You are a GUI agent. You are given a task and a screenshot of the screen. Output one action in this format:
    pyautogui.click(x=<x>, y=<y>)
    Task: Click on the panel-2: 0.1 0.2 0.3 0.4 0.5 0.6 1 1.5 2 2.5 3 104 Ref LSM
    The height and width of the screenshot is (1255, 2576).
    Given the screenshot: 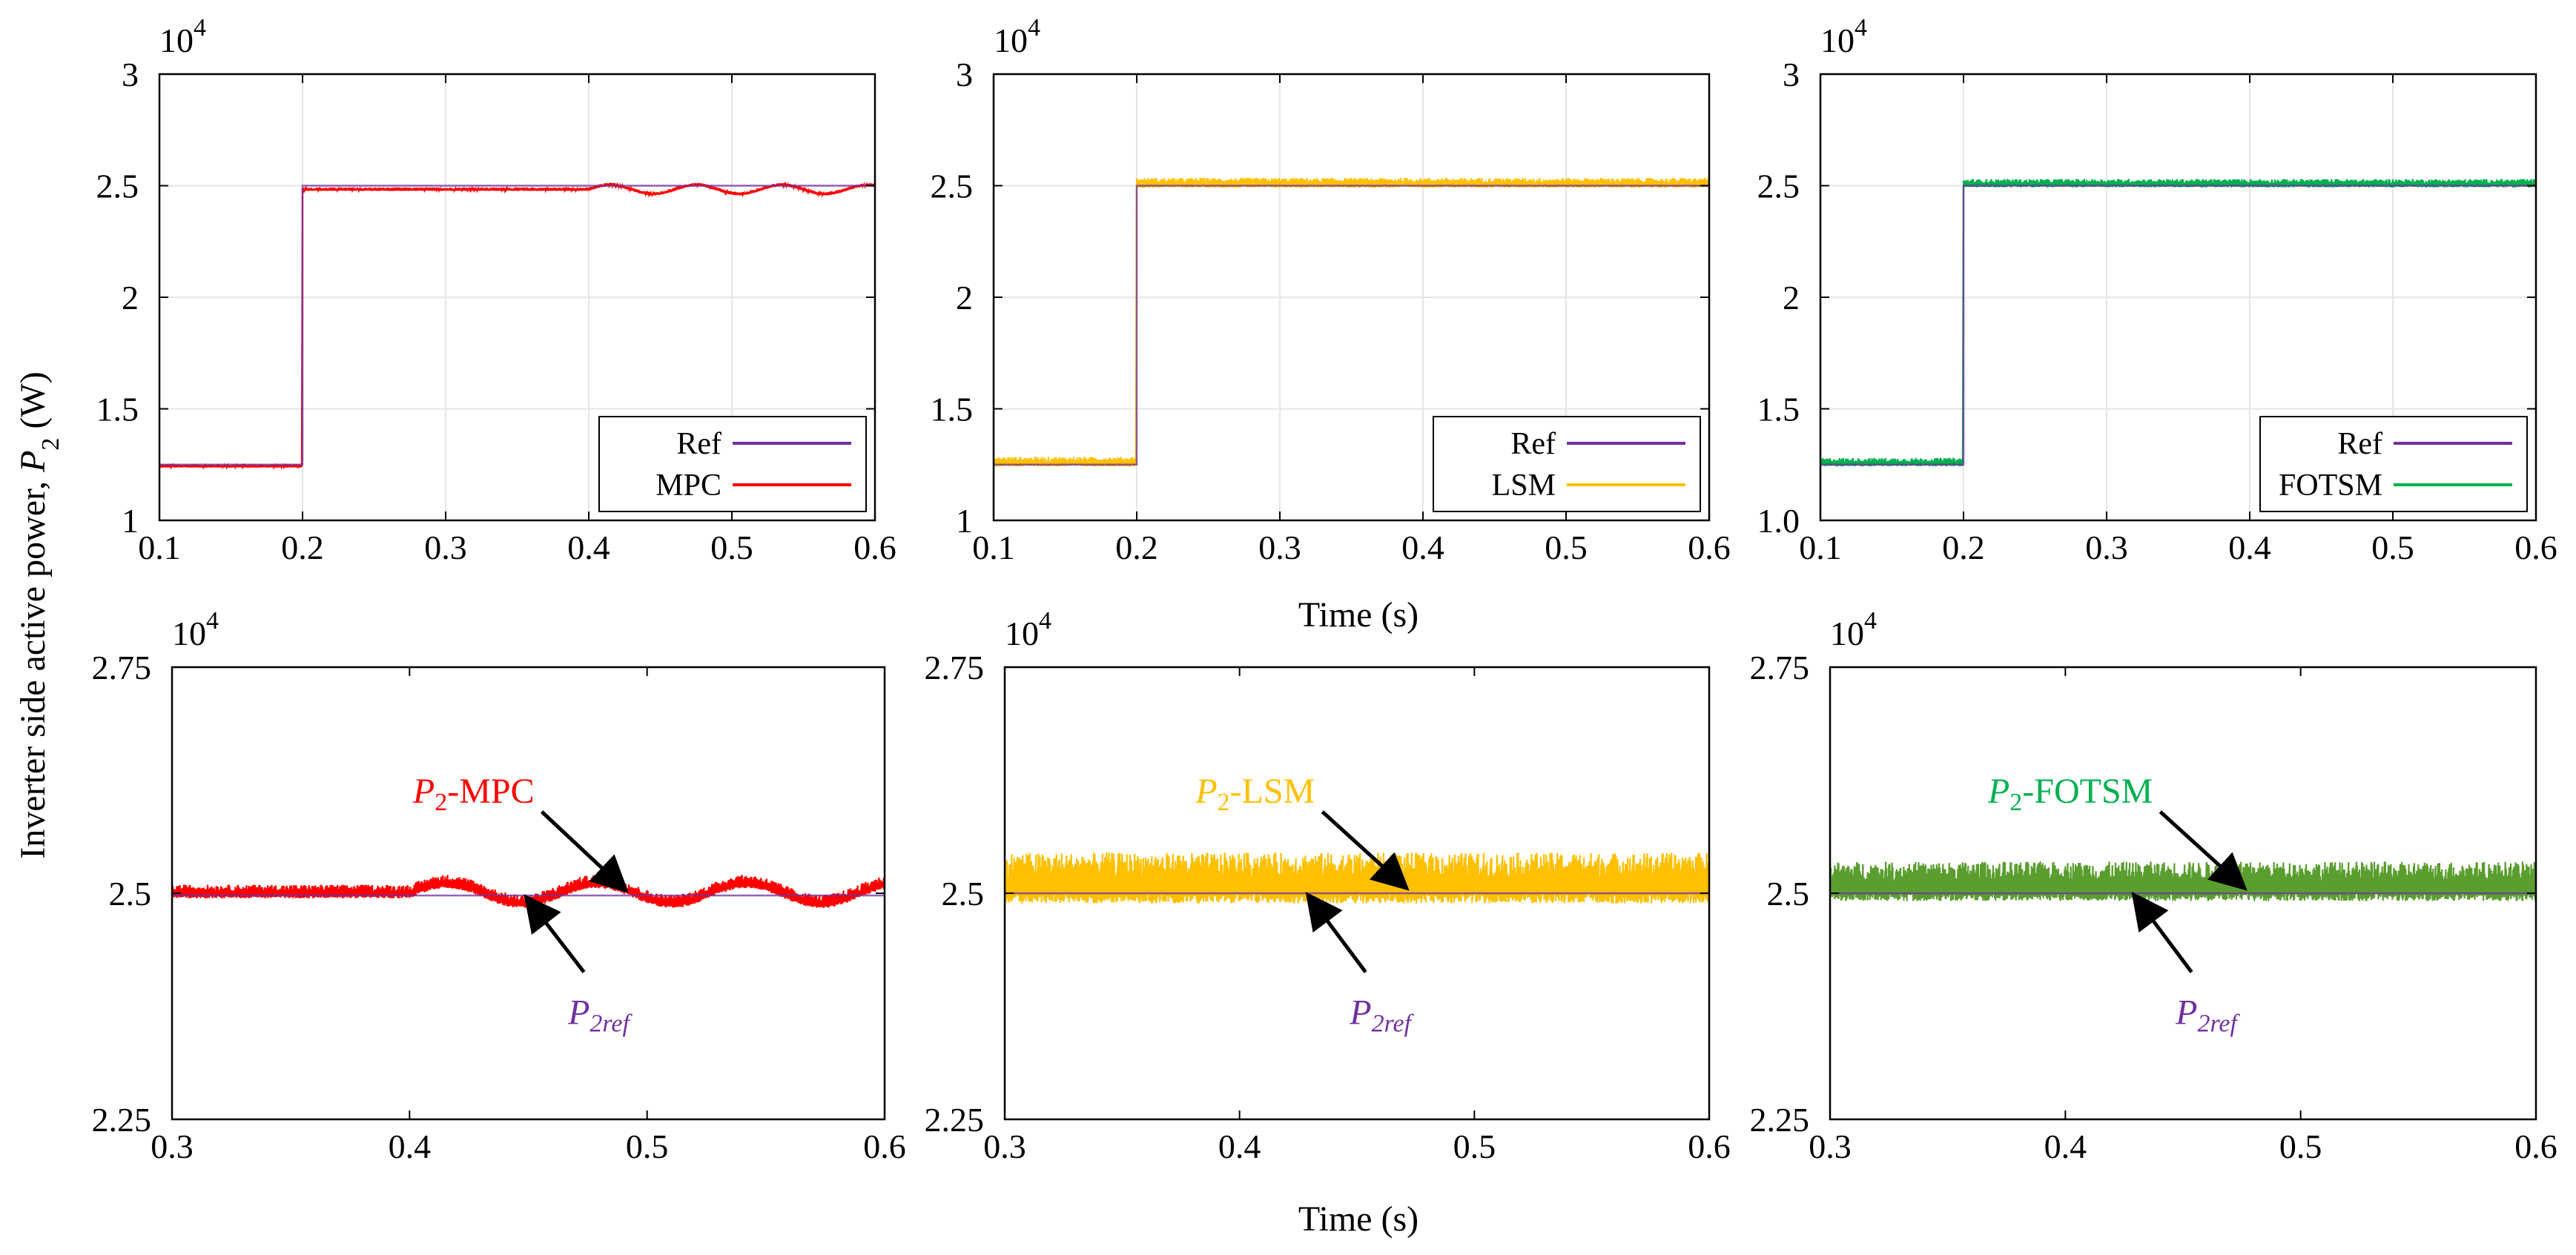 What is the action you would take?
    pyautogui.click(x=1331, y=290)
    